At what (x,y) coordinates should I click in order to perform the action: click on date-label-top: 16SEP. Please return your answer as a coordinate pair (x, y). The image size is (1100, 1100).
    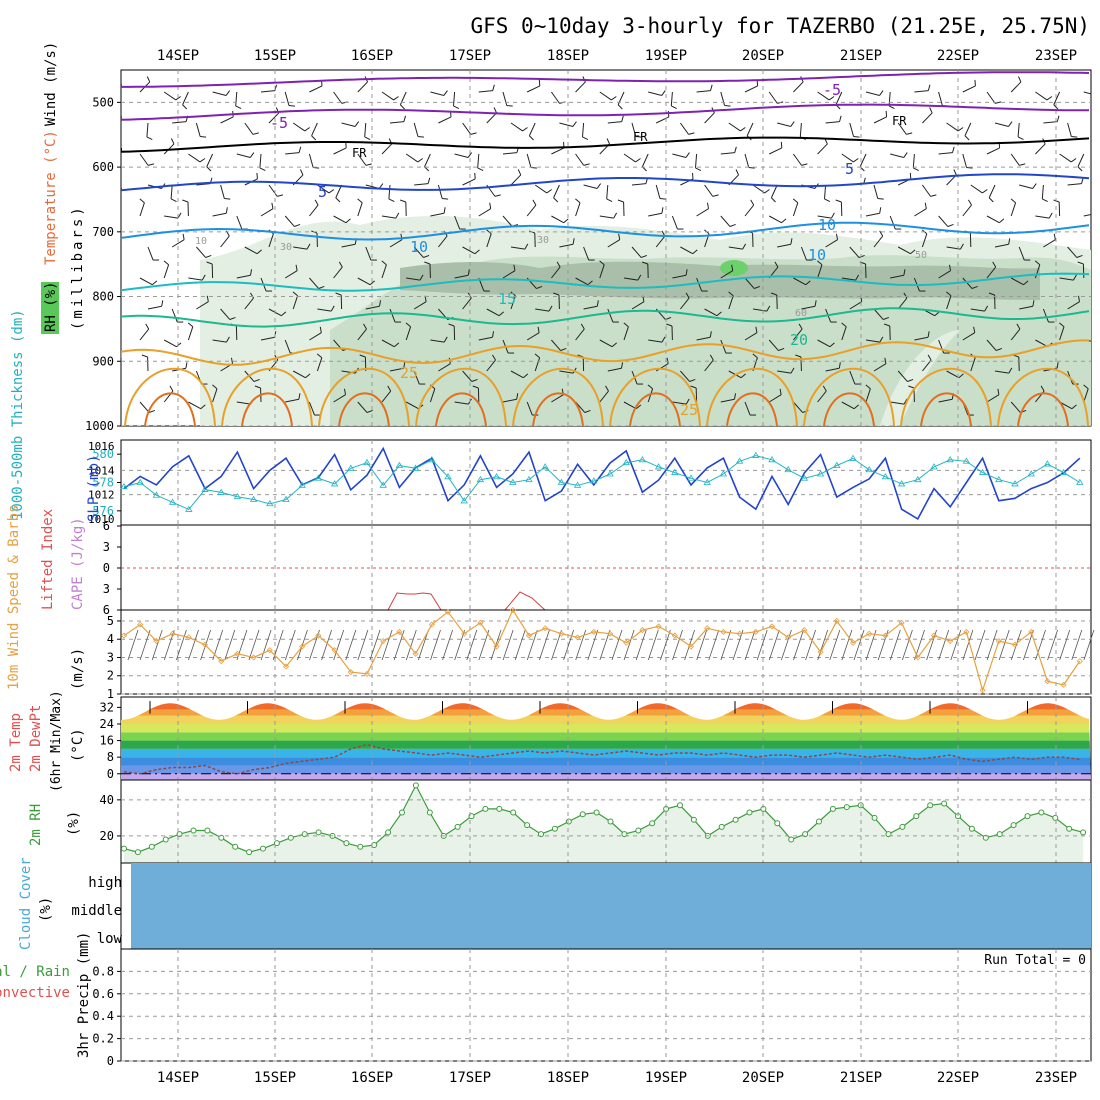
    Looking at the image, I should click on (372, 56).